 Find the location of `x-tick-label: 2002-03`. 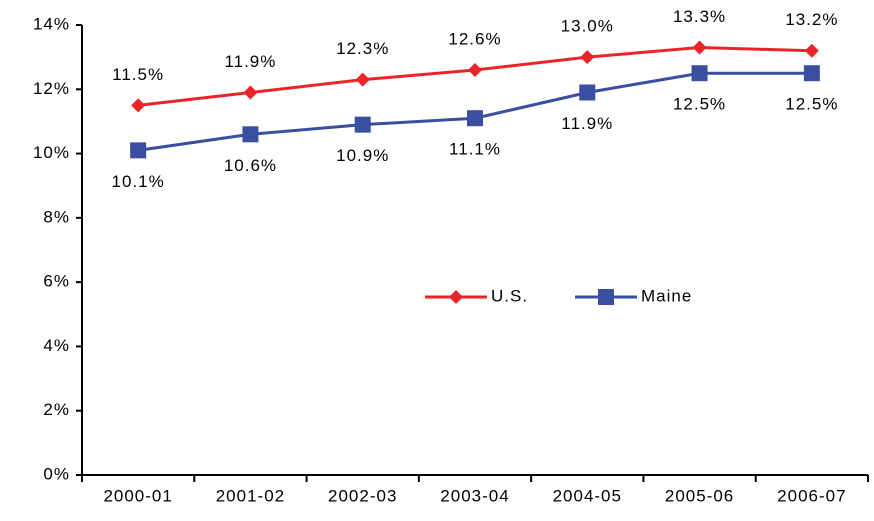

x-tick-label: 2002-03 is located at coordinates (362, 495).